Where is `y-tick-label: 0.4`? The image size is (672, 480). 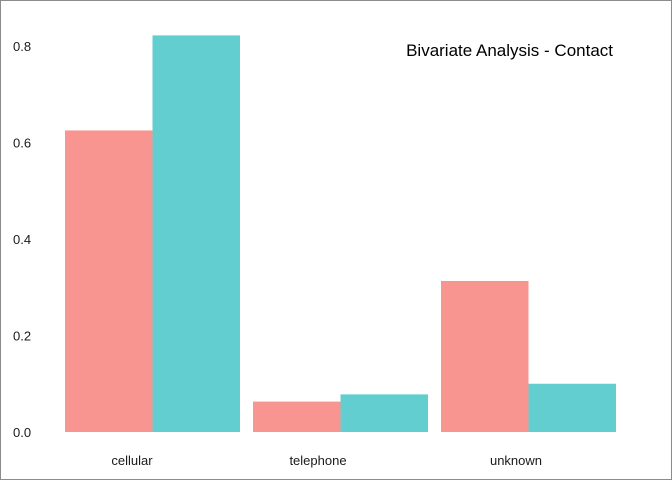
y-tick-label: 0.4 is located at coordinates (22, 239).